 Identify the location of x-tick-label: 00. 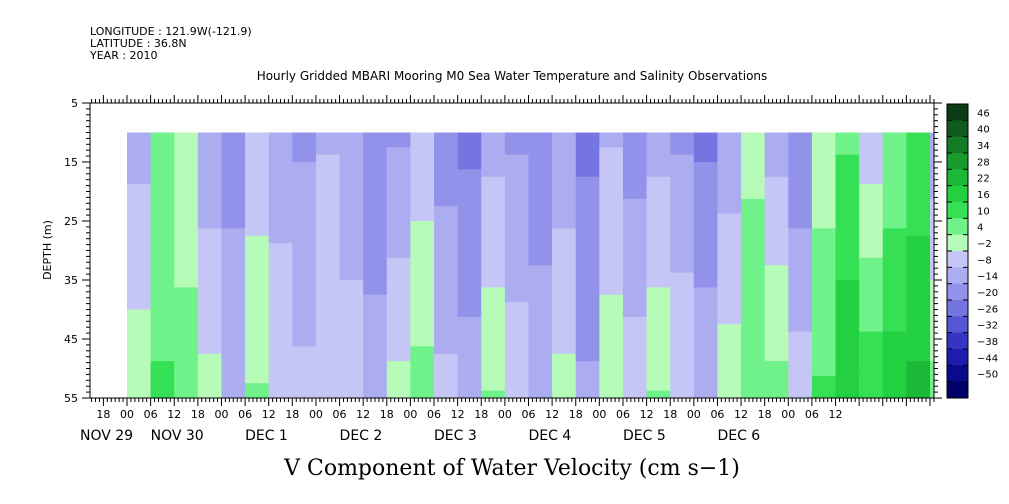
(410, 414).